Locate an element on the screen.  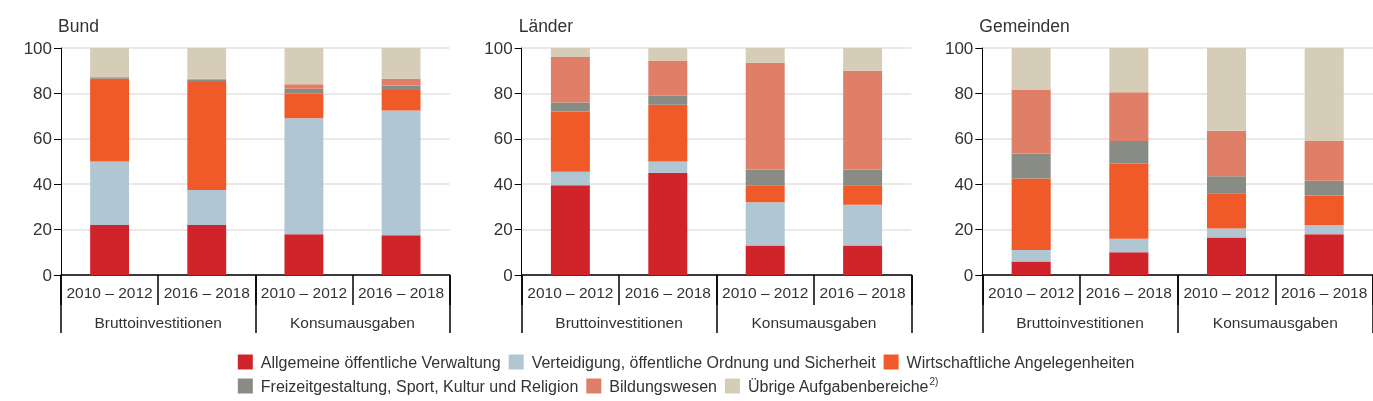
legend-label: Allgemeine öffentliche Verwaltung is located at coordinates (380, 362).